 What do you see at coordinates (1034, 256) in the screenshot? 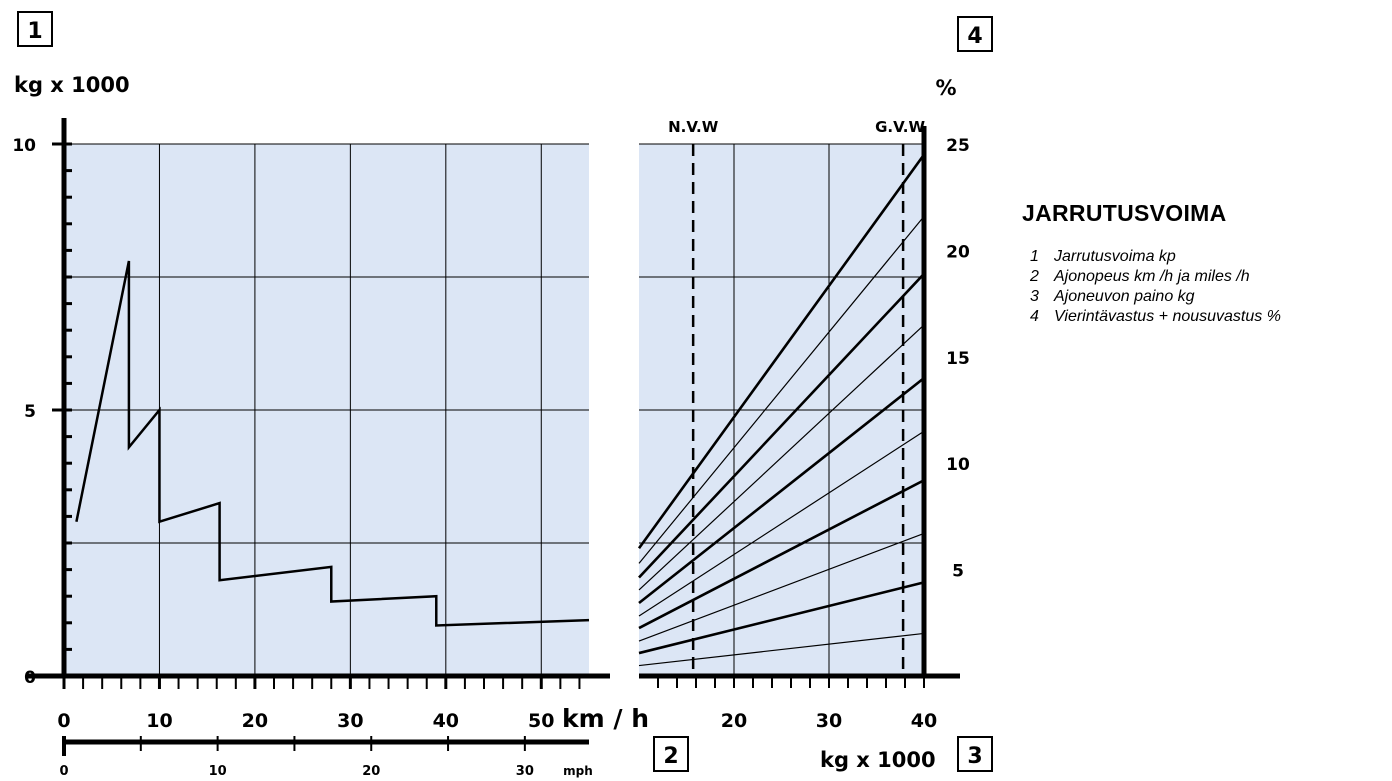
I see `legend-item-number: 1` at bounding box center [1034, 256].